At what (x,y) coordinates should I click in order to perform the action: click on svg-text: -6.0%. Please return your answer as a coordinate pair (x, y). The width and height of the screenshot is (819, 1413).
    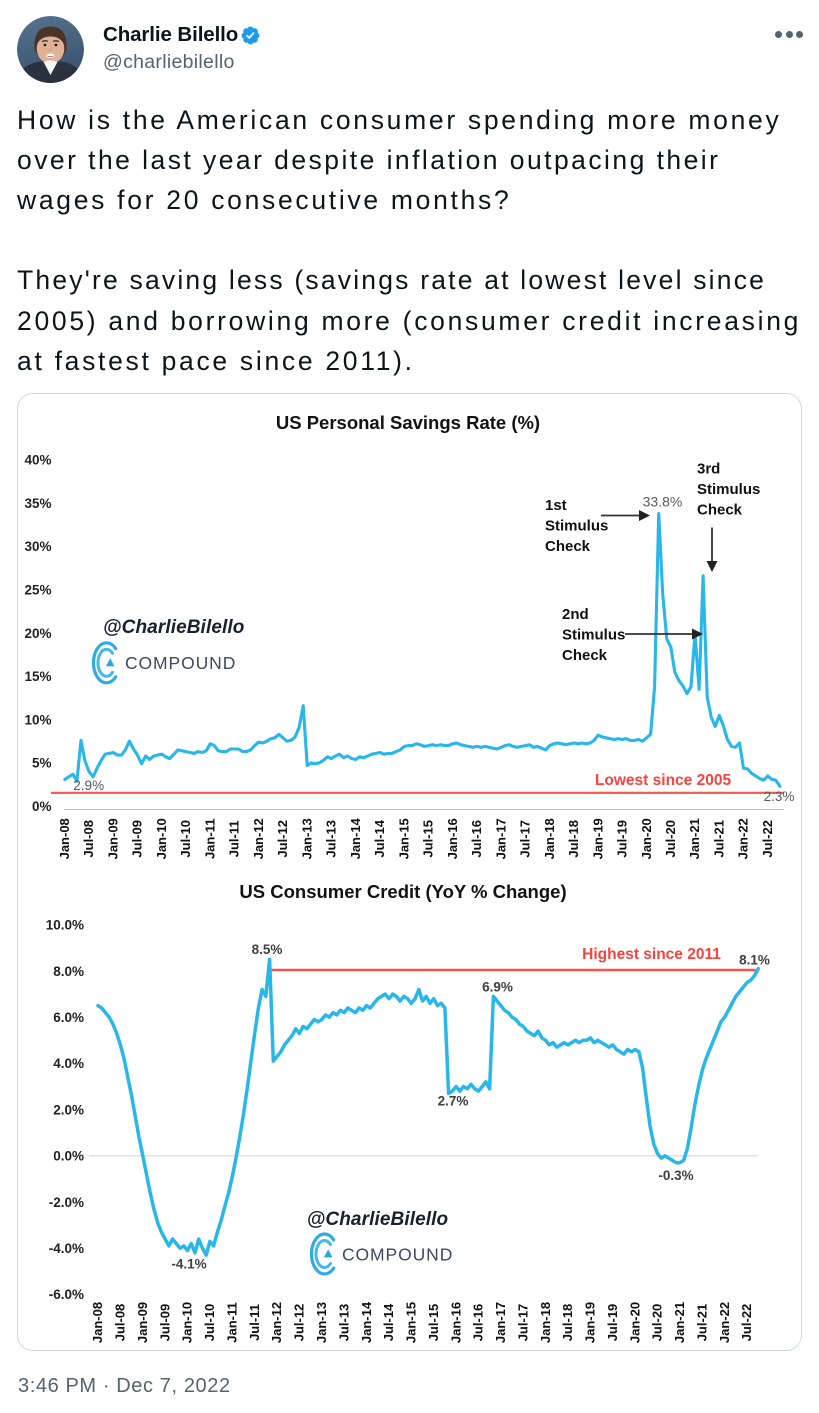
    Looking at the image, I should click on (66, 1294).